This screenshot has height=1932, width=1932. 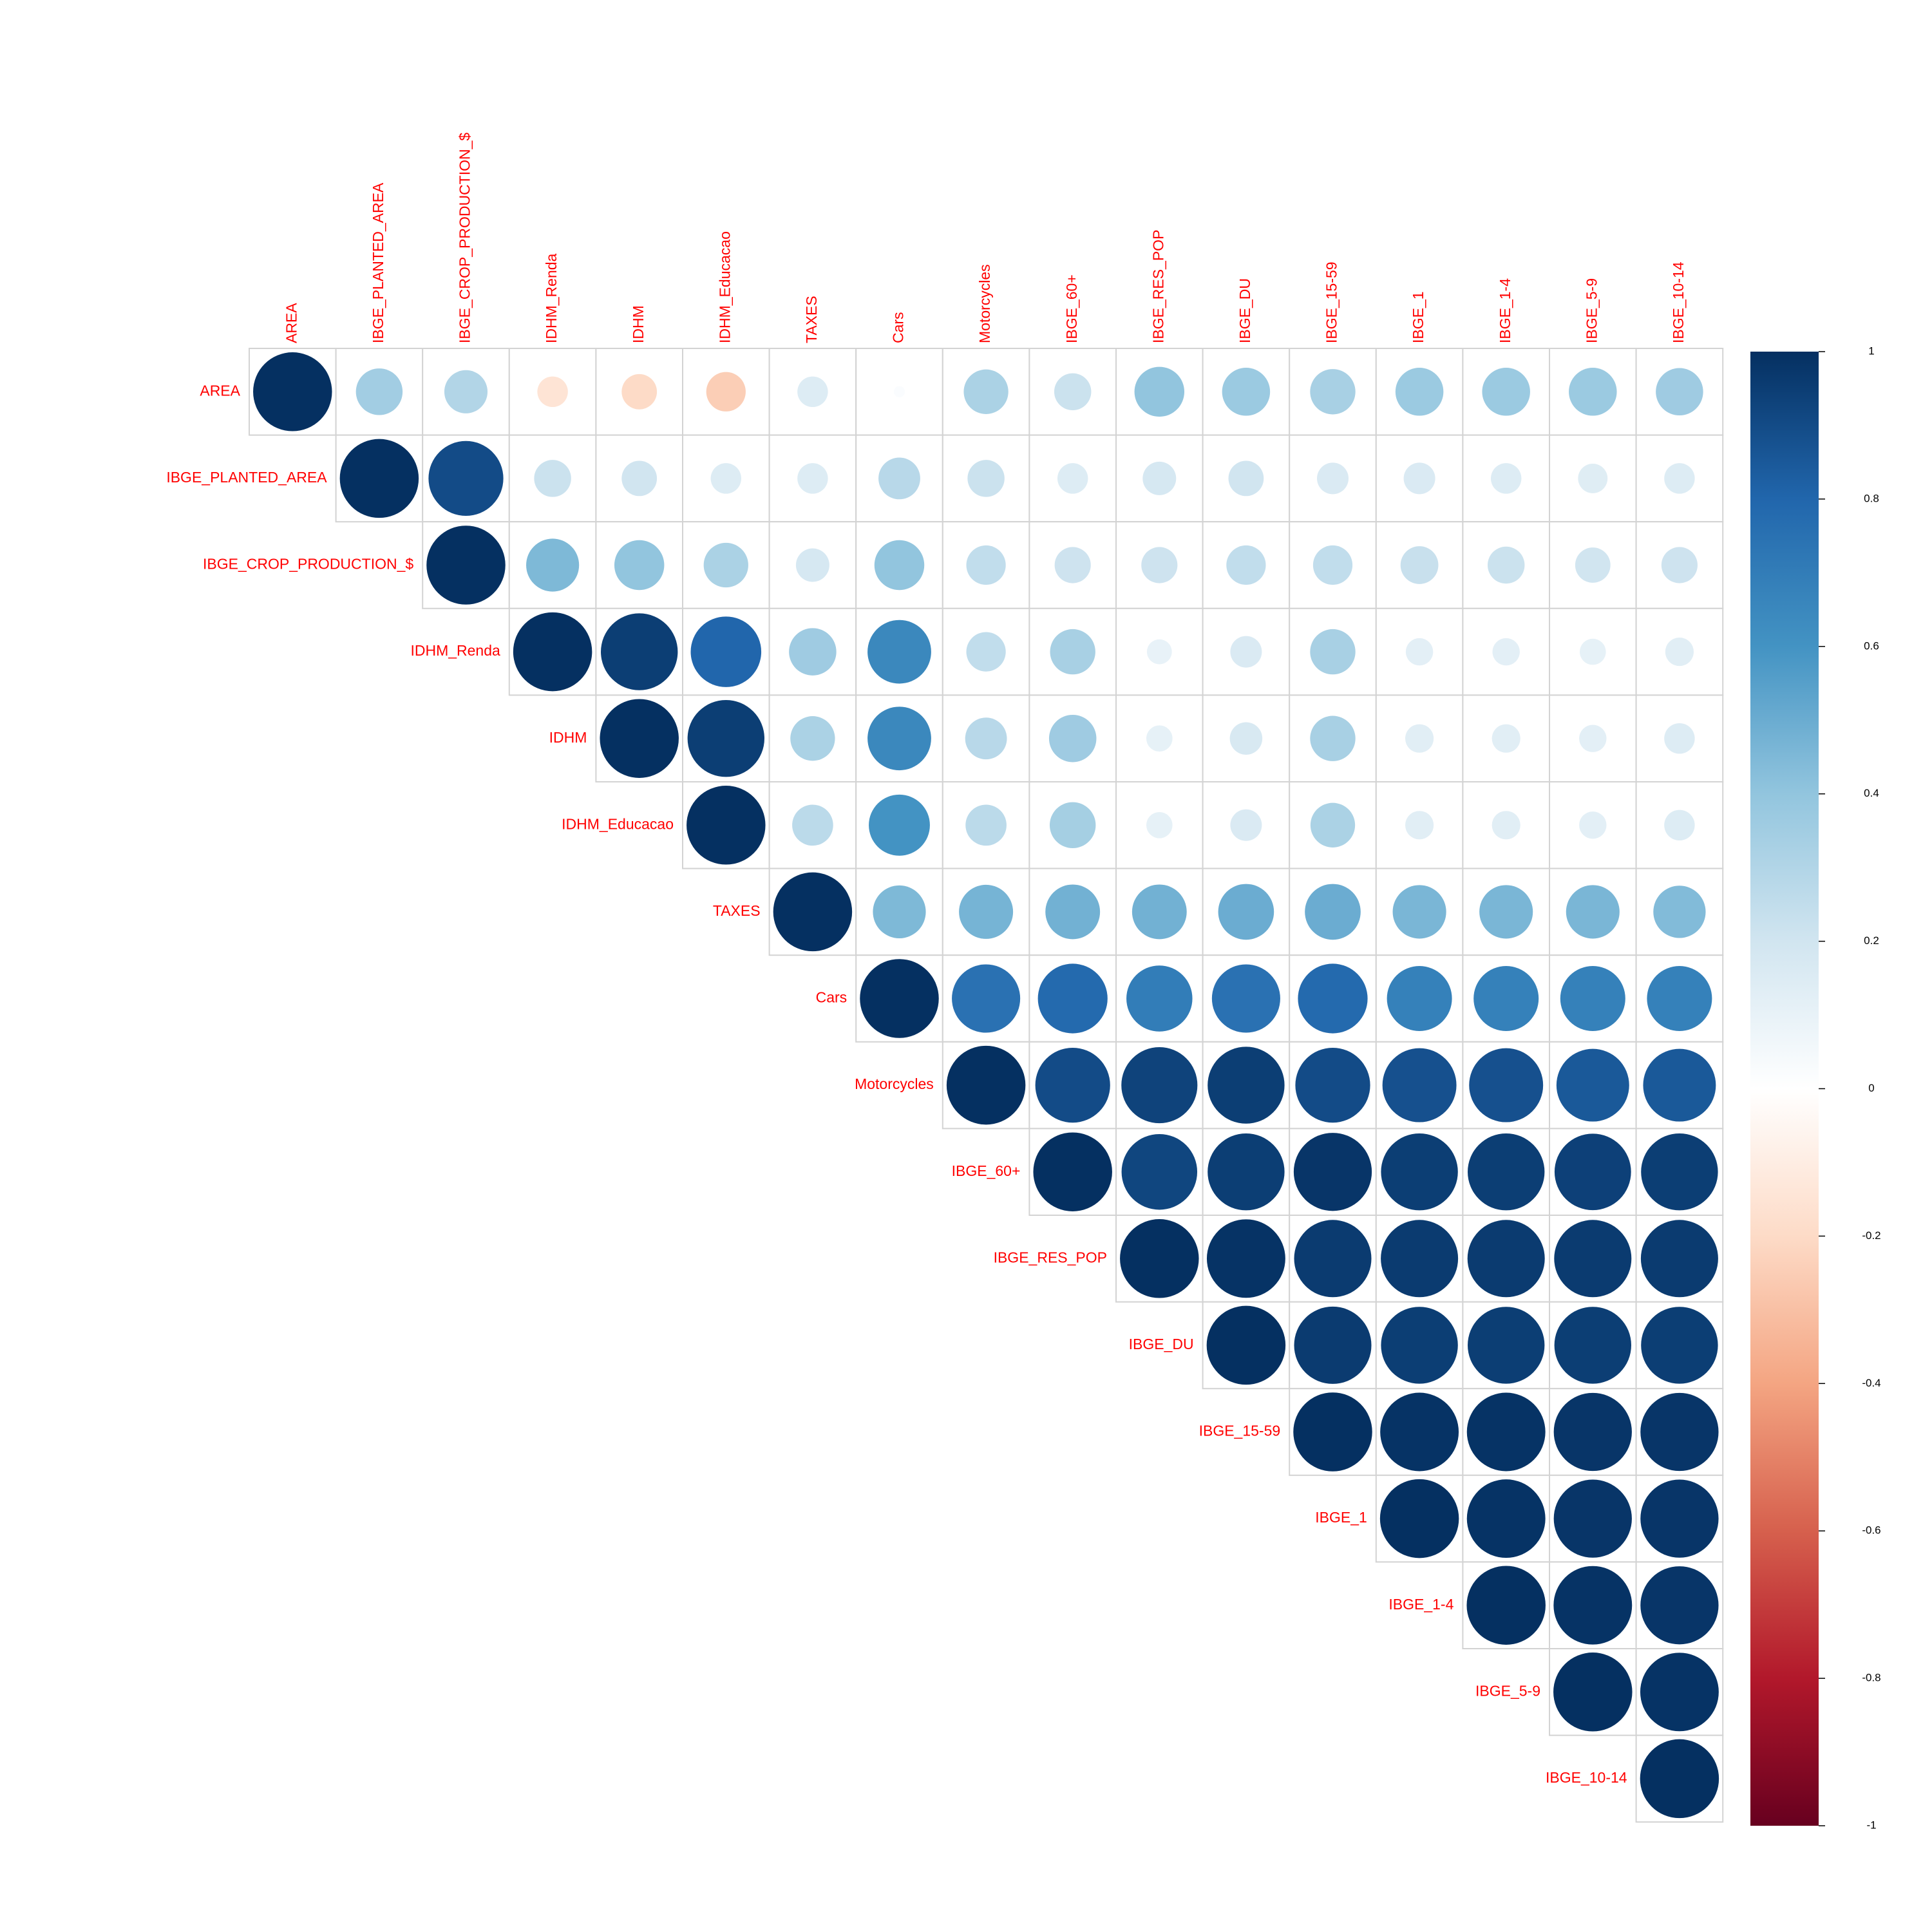 What do you see at coordinates (1331, 302) in the screenshot?
I see `column-label-ibge-15-59: IBGE_15-59` at bounding box center [1331, 302].